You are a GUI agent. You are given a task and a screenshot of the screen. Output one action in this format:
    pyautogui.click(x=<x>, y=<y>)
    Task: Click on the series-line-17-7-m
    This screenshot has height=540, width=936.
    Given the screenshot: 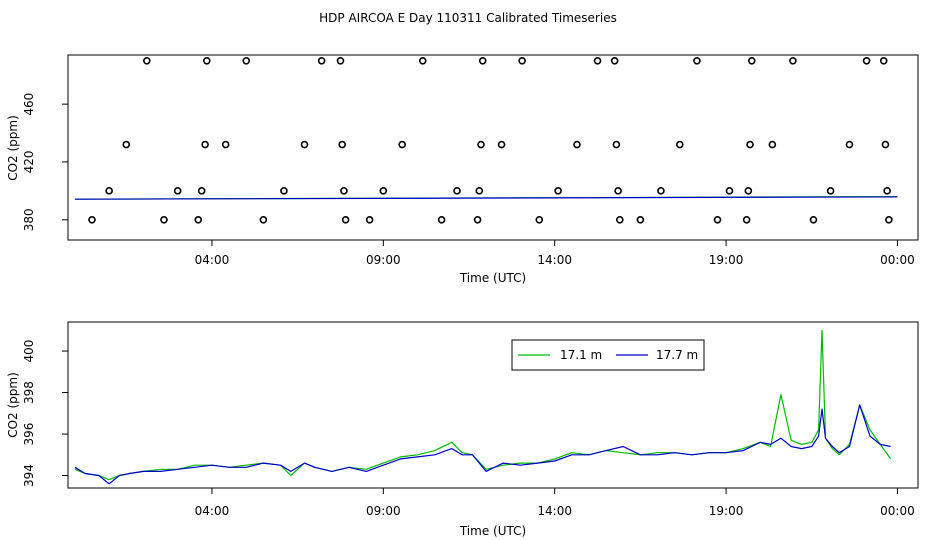 What is the action you would take?
    pyautogui.click(x=482, y=444)
    